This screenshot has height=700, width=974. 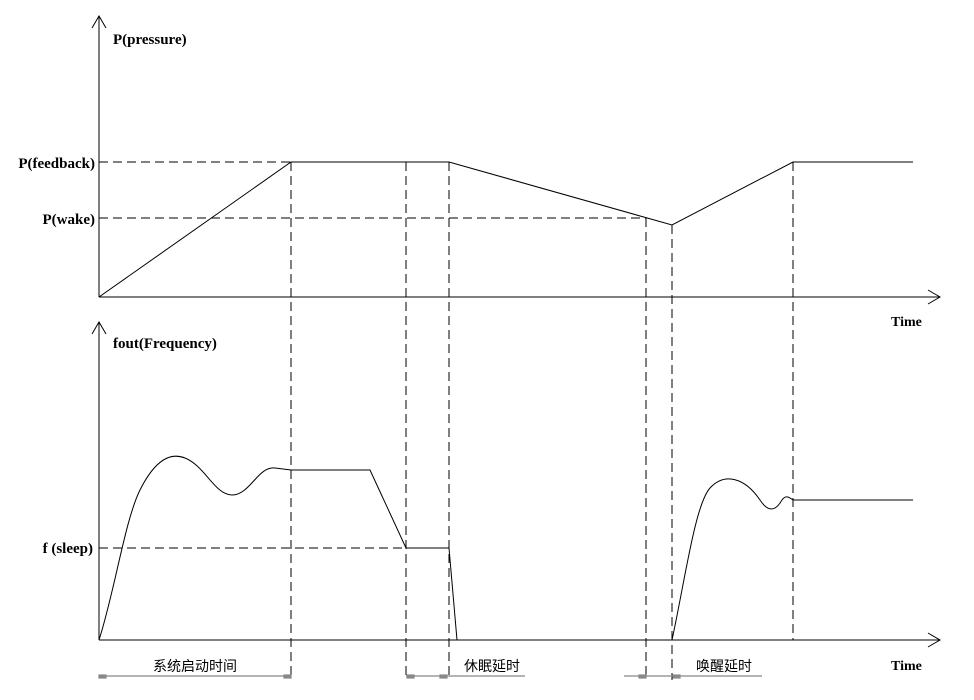 What do you see at coordinates (68, 549) in the screenshot?
I see `sleep-level-label: f (sleep)` at bounding box center [68, 549].